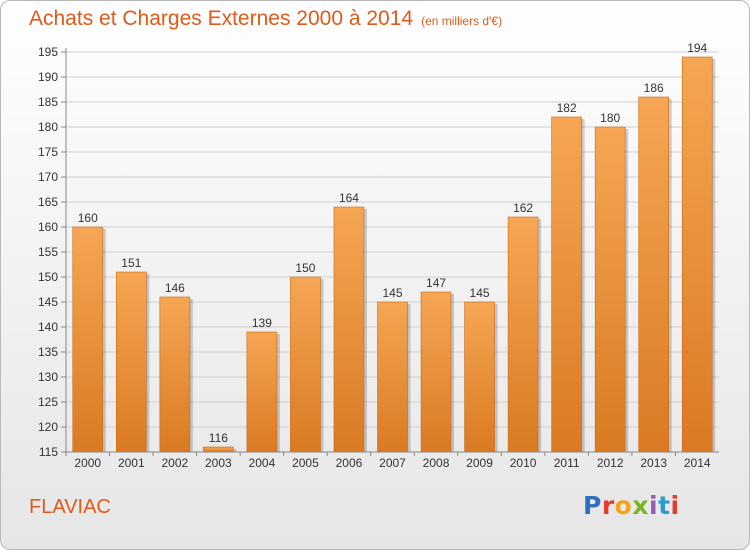 The height and width of the screenshot is (550, 750). I want to click on x-tick-label-2000: 2000, so click(87, 463).